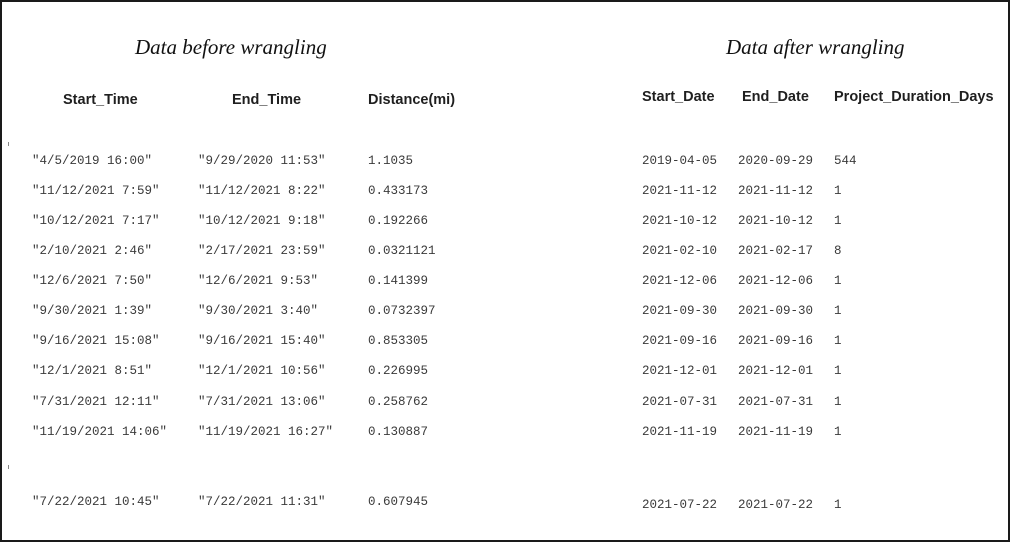 The image size is (1010, 542). I want to click on after-start-date-cell: 2021-12-01, so click(680, 371).